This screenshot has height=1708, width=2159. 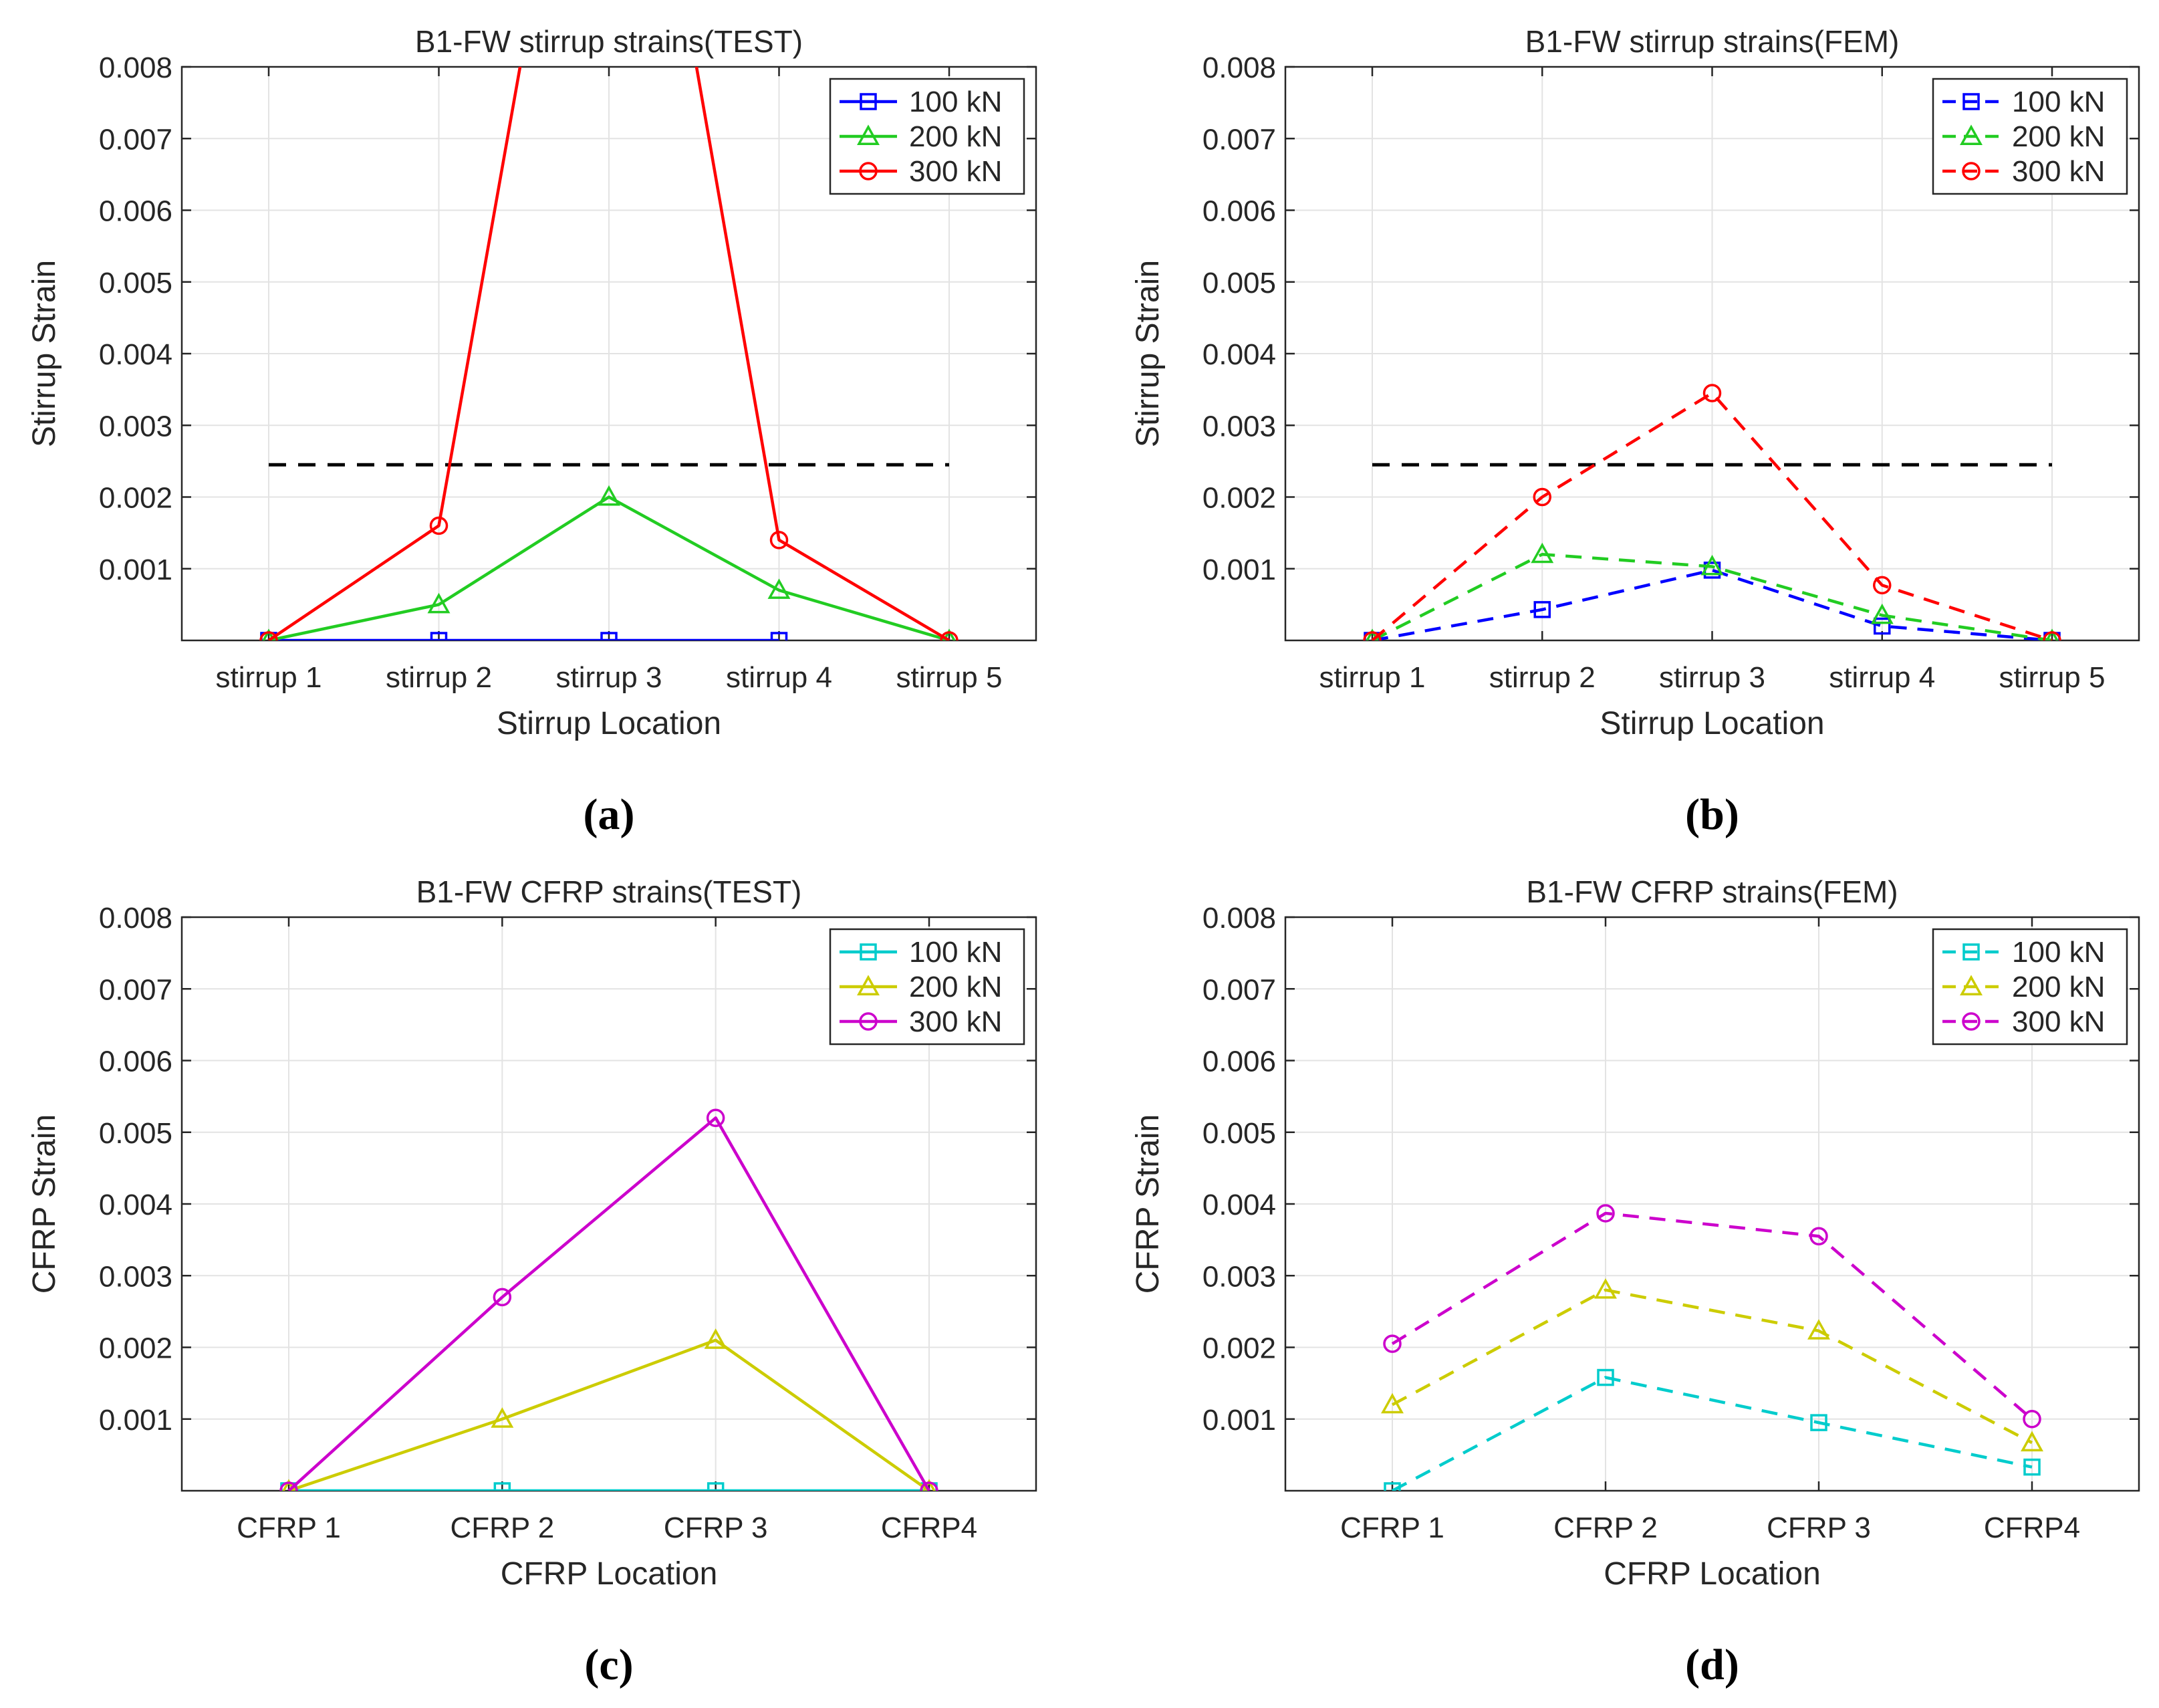 What do you see at coordinates (1542, 678) in the screenshot?
I see `x-tick-label: stirrup 2` at bounding box center [1542, 678].